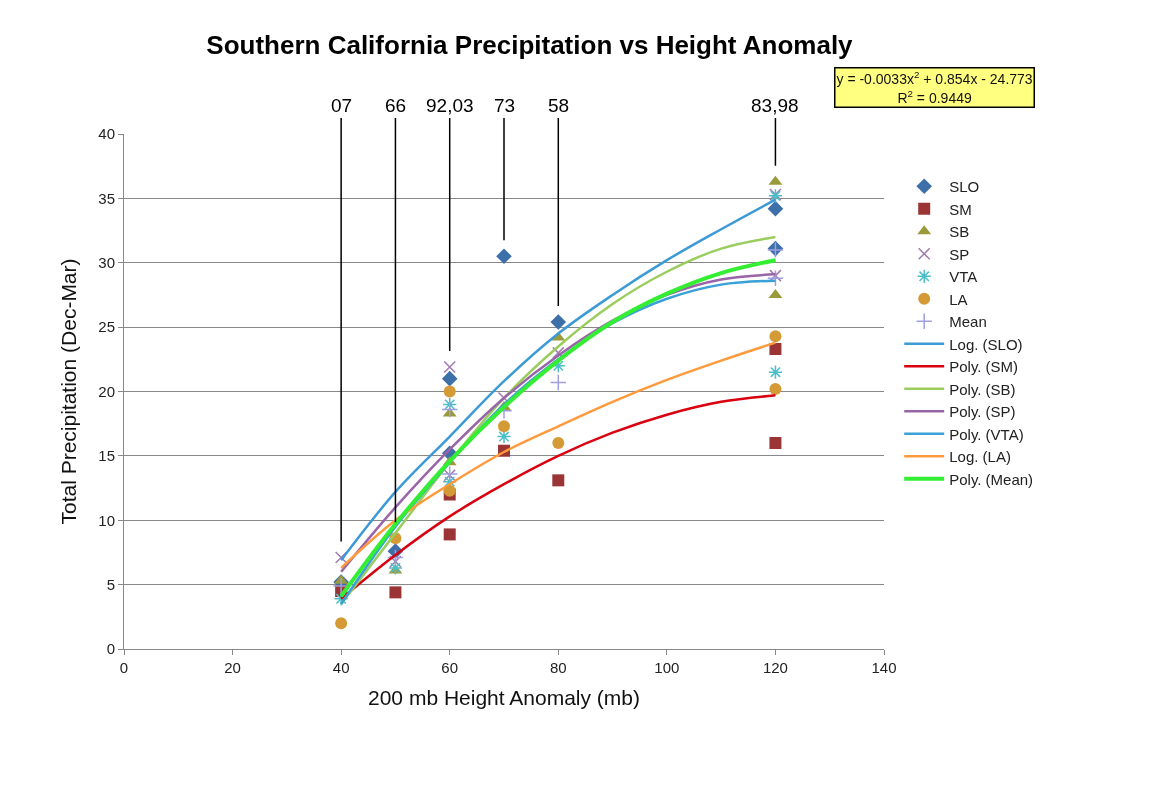 Image resolution: width=1151 pixels, height=791 pixels. What do you see at coordinates (775, 667) in the screenshot?
I see `x-tick-label: 120` at bounding box center [775, 667].